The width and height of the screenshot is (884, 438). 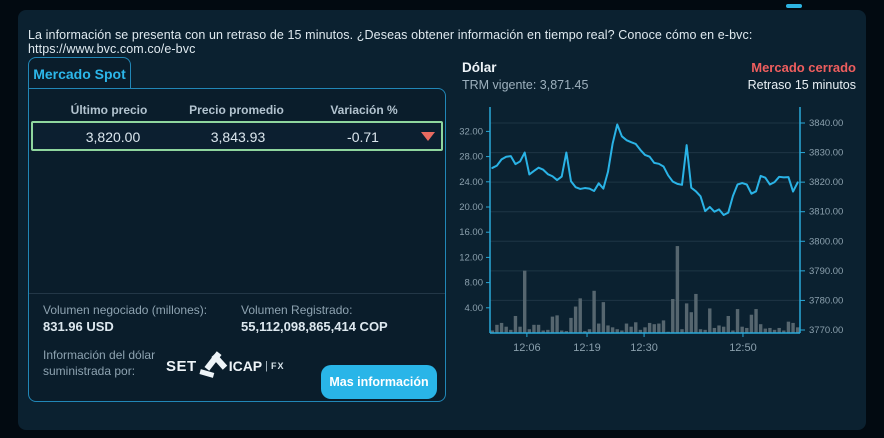 I want to click on svg-text: 32.00, so click(x=471, y=131).